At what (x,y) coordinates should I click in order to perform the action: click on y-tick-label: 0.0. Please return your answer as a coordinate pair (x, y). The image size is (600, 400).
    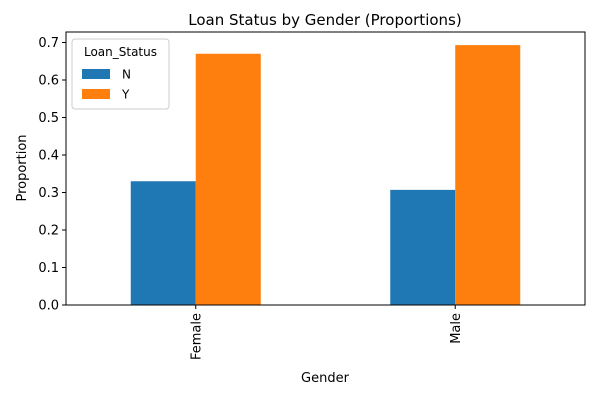
    Looking at the image, I should click on (48, 306).